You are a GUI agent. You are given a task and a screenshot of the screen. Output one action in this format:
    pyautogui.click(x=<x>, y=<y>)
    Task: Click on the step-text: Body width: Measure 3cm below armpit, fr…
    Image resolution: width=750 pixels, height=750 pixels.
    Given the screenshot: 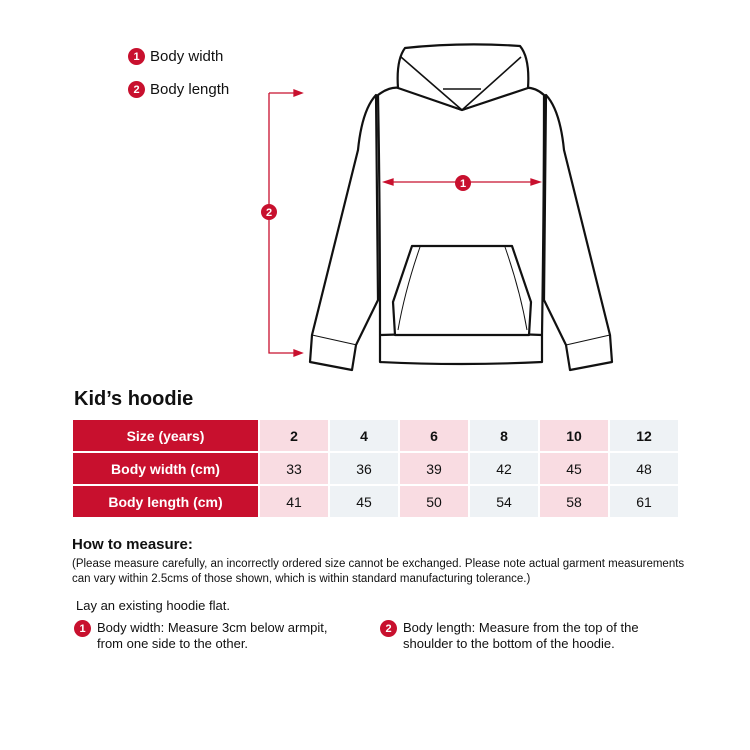 What is the action you would take?
    pyautogui.click(x=212, y=635)
    